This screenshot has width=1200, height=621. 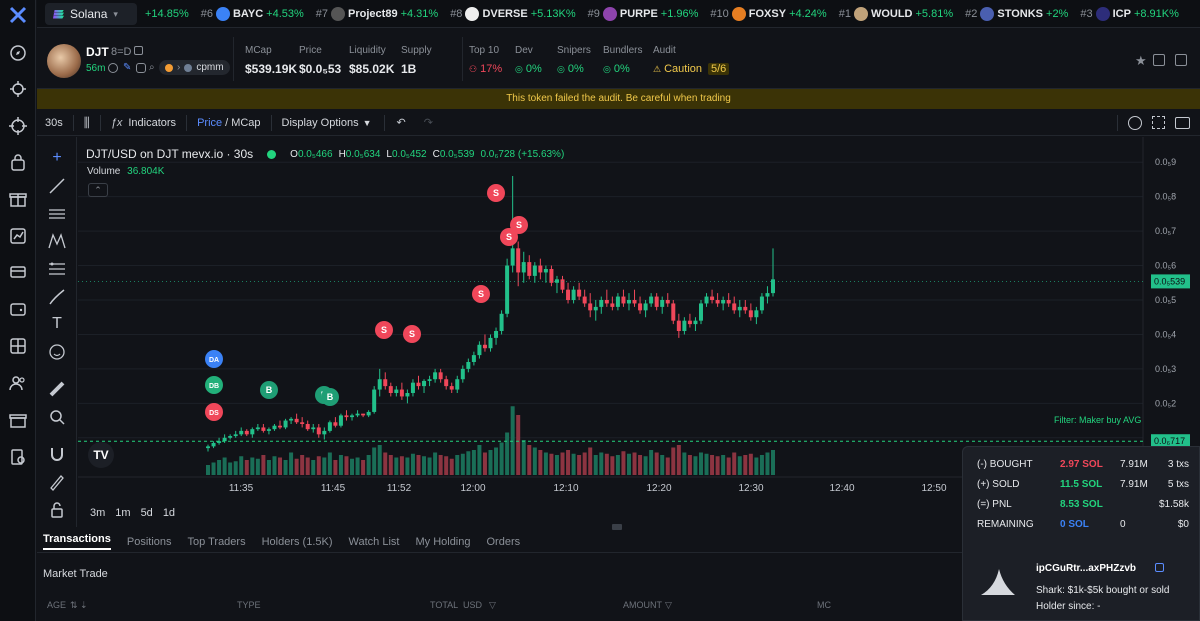 What do you see at coordinates (57, 605) in the screenshot?
I see `column-header: AGE` at bounding box center [57, 605].